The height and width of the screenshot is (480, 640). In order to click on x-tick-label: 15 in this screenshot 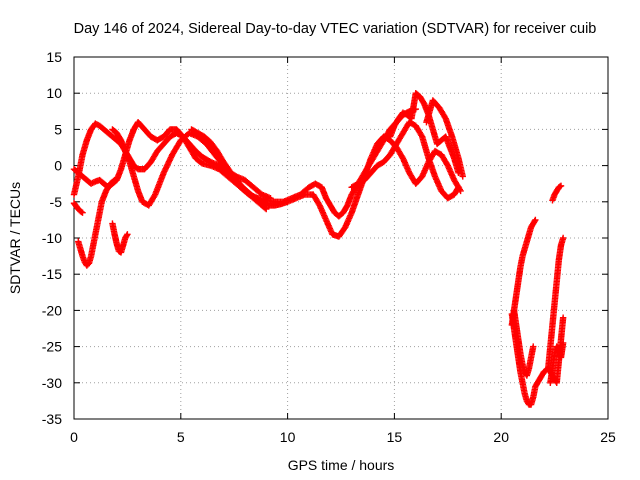, I will do `click(395, 437)`.